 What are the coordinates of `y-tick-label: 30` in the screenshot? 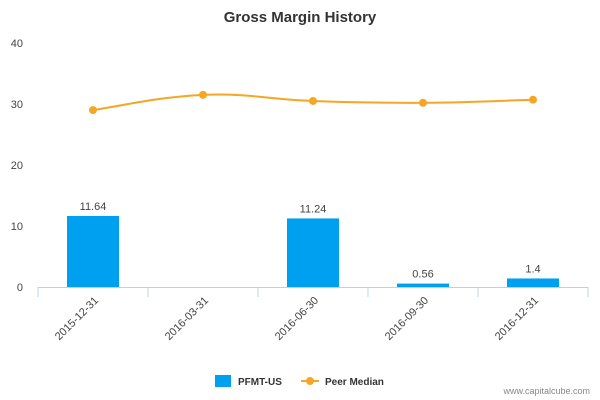 It's located at (17, 105).